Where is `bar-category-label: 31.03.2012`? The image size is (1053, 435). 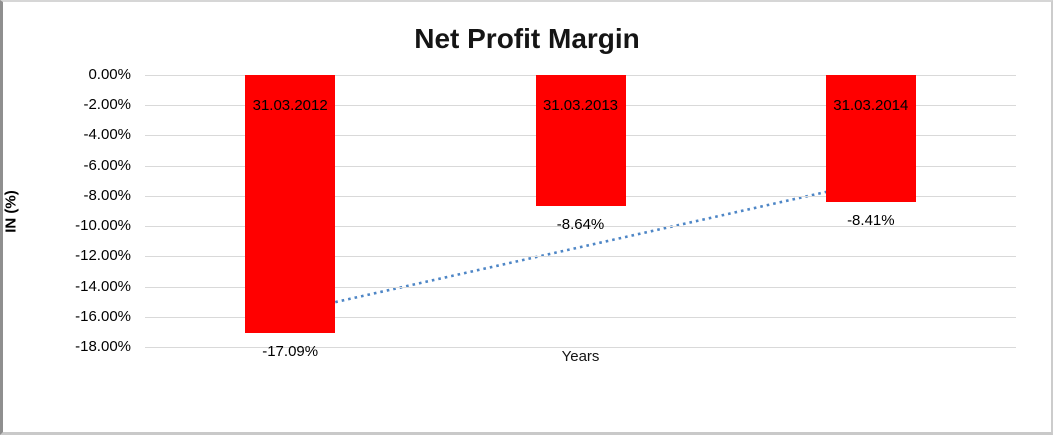
bar-category-label: 31.03.2012 is located at coordinates (290, 105).